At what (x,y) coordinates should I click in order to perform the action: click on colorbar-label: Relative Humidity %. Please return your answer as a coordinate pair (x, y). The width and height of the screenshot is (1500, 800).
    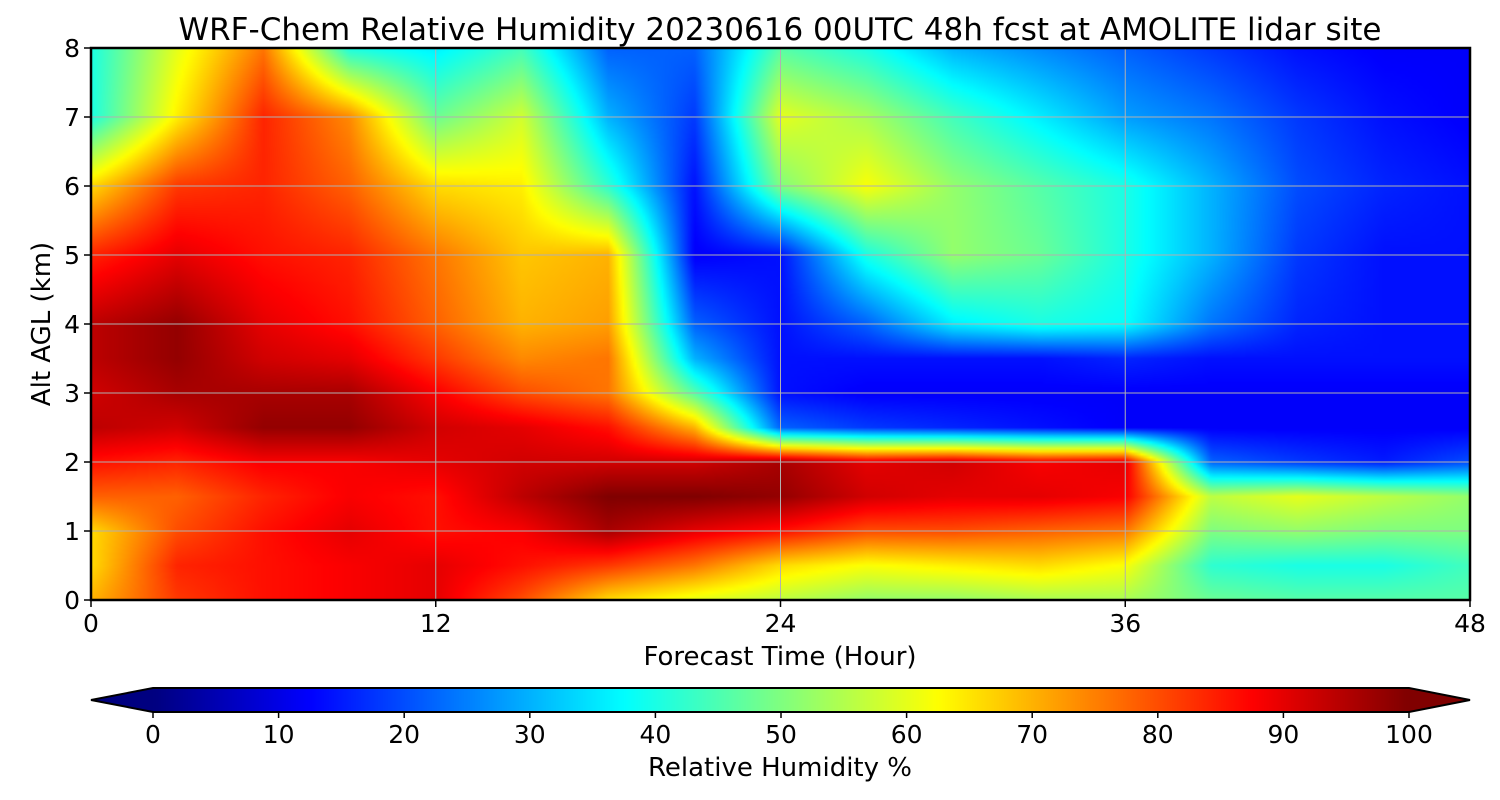
    Looking at the image, I should click on (780, 768).